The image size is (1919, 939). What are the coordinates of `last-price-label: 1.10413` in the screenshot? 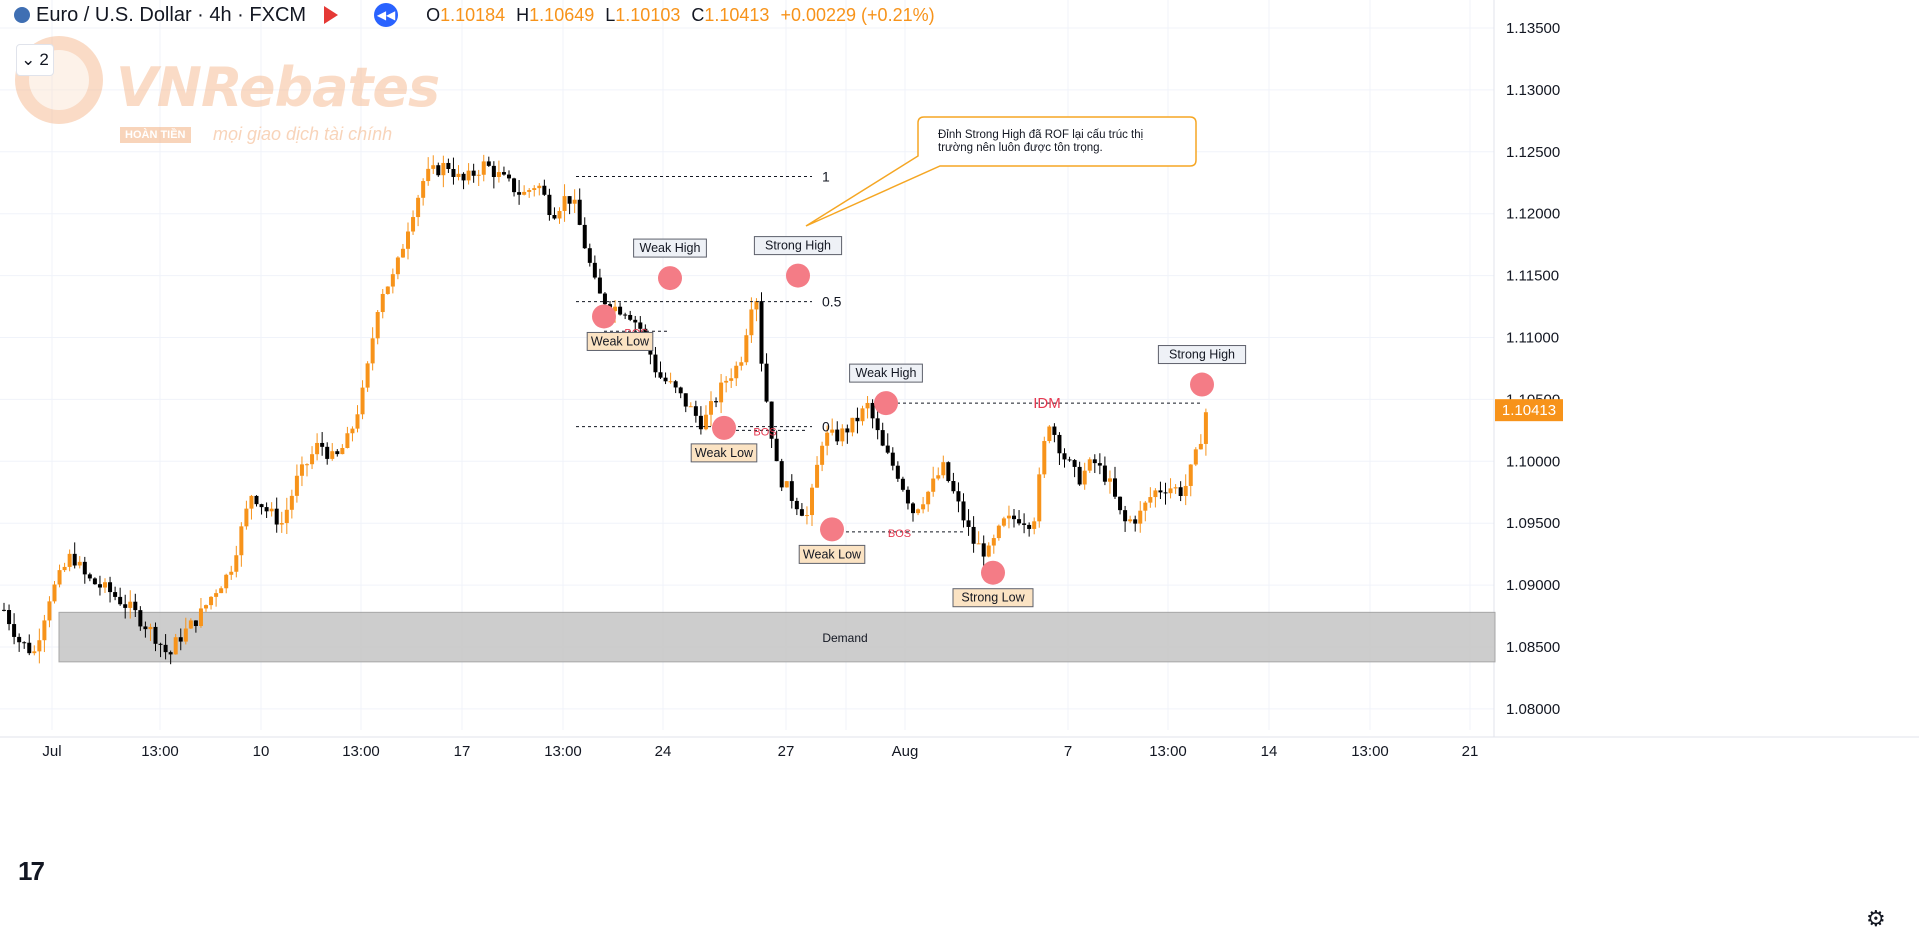 It's located at (1529, 410).